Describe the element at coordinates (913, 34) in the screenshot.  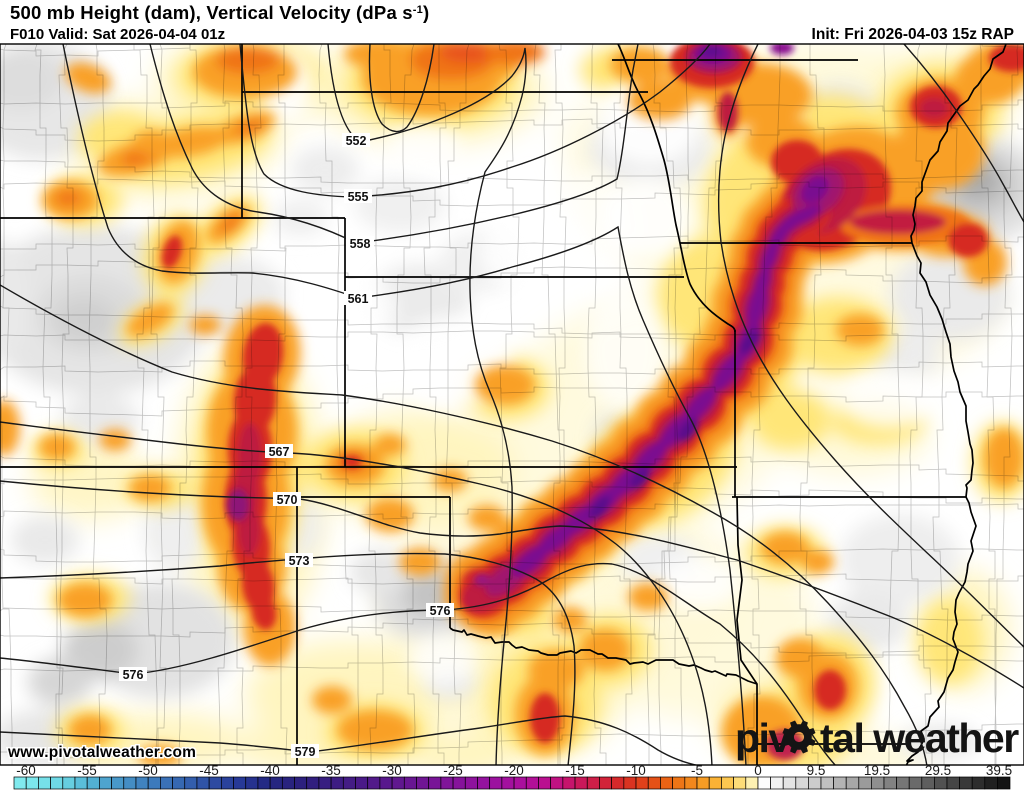
I see `svg-text: Init: Fri 2026-04-03 15z RAP` at that location.